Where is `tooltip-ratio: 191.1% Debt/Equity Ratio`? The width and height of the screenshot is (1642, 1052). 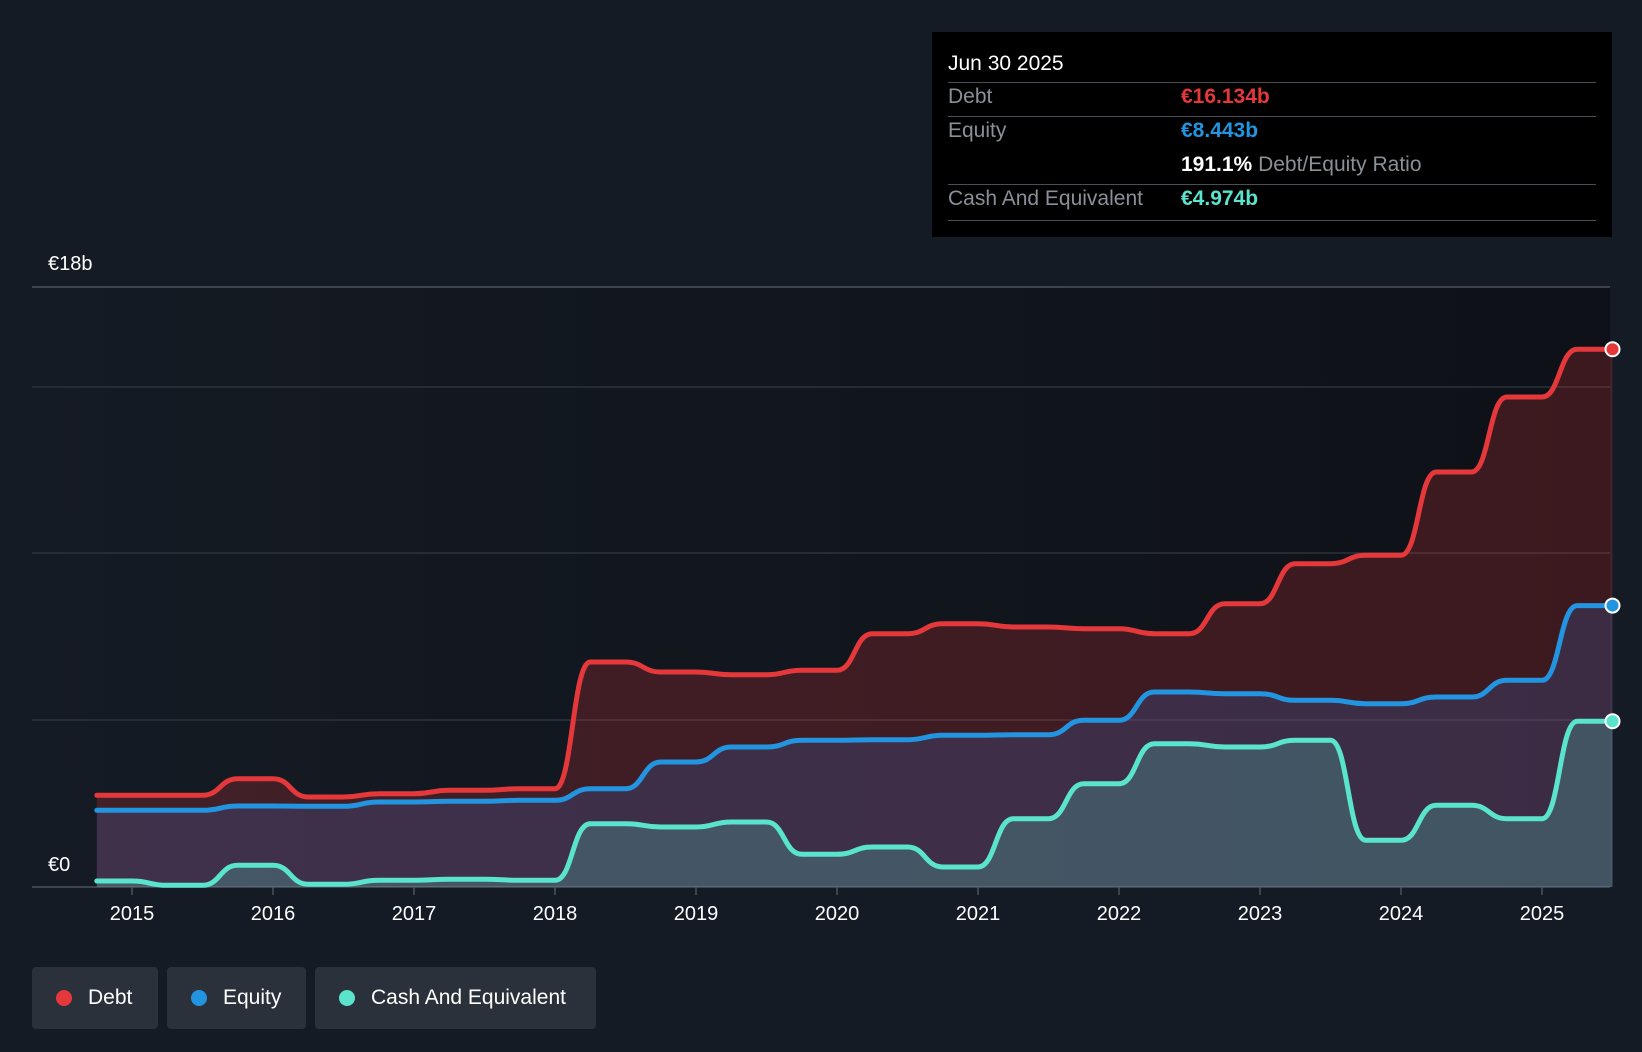 tooltip-ratio: 191.1% Debt/Equity Ratio is located at coordinates (1301, 165).